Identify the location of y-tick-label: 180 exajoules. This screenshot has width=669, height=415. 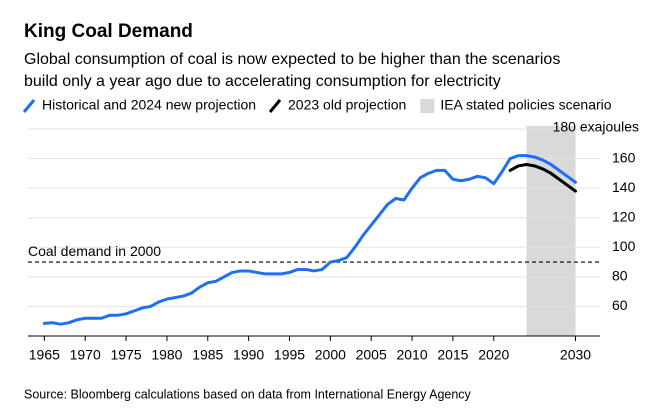
(596, 127).